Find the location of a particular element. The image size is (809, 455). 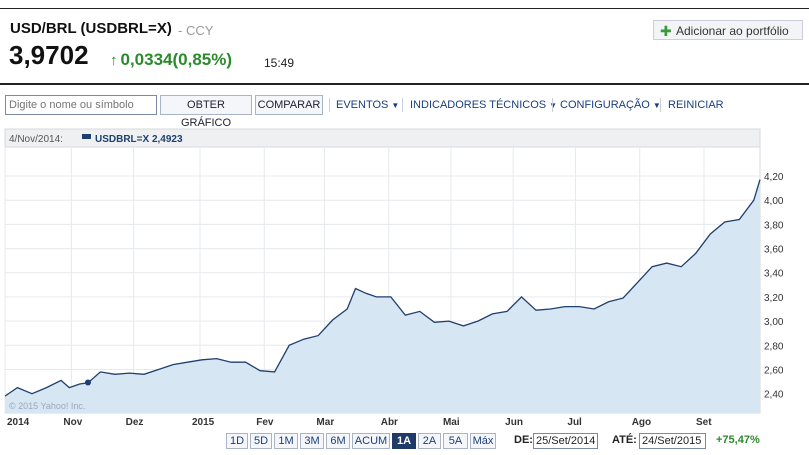

range-button: 1M is located at coordinates (286, 441).